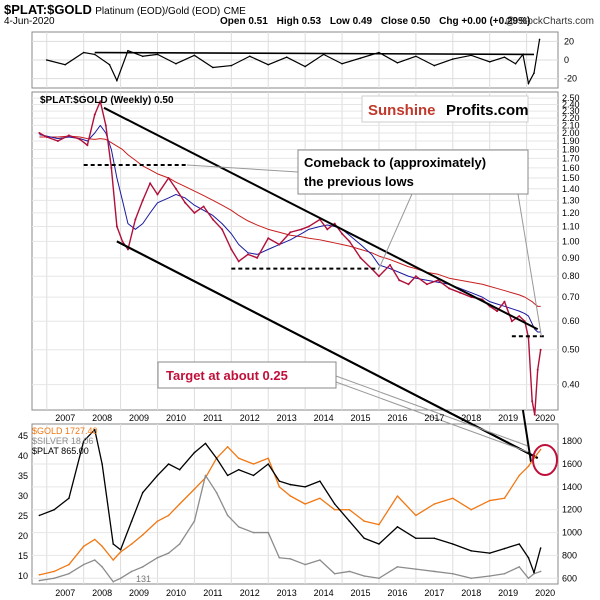  Describe the element at coordinates (571, 276) in the screenshot. I see `main-y-tick-label: 0.80` at that location.